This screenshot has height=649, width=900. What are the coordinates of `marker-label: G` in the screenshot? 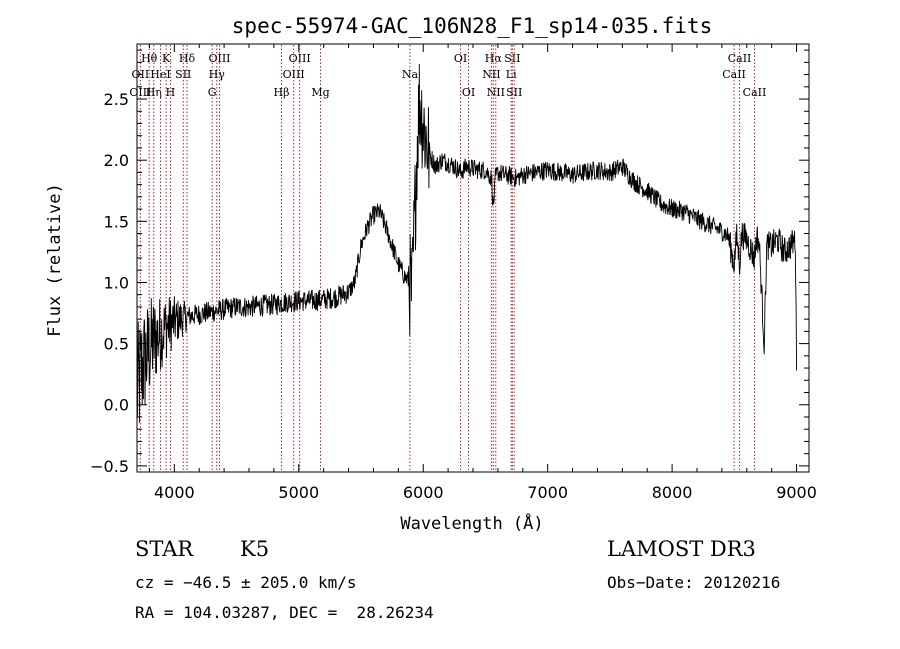 It's located at (212, 92).